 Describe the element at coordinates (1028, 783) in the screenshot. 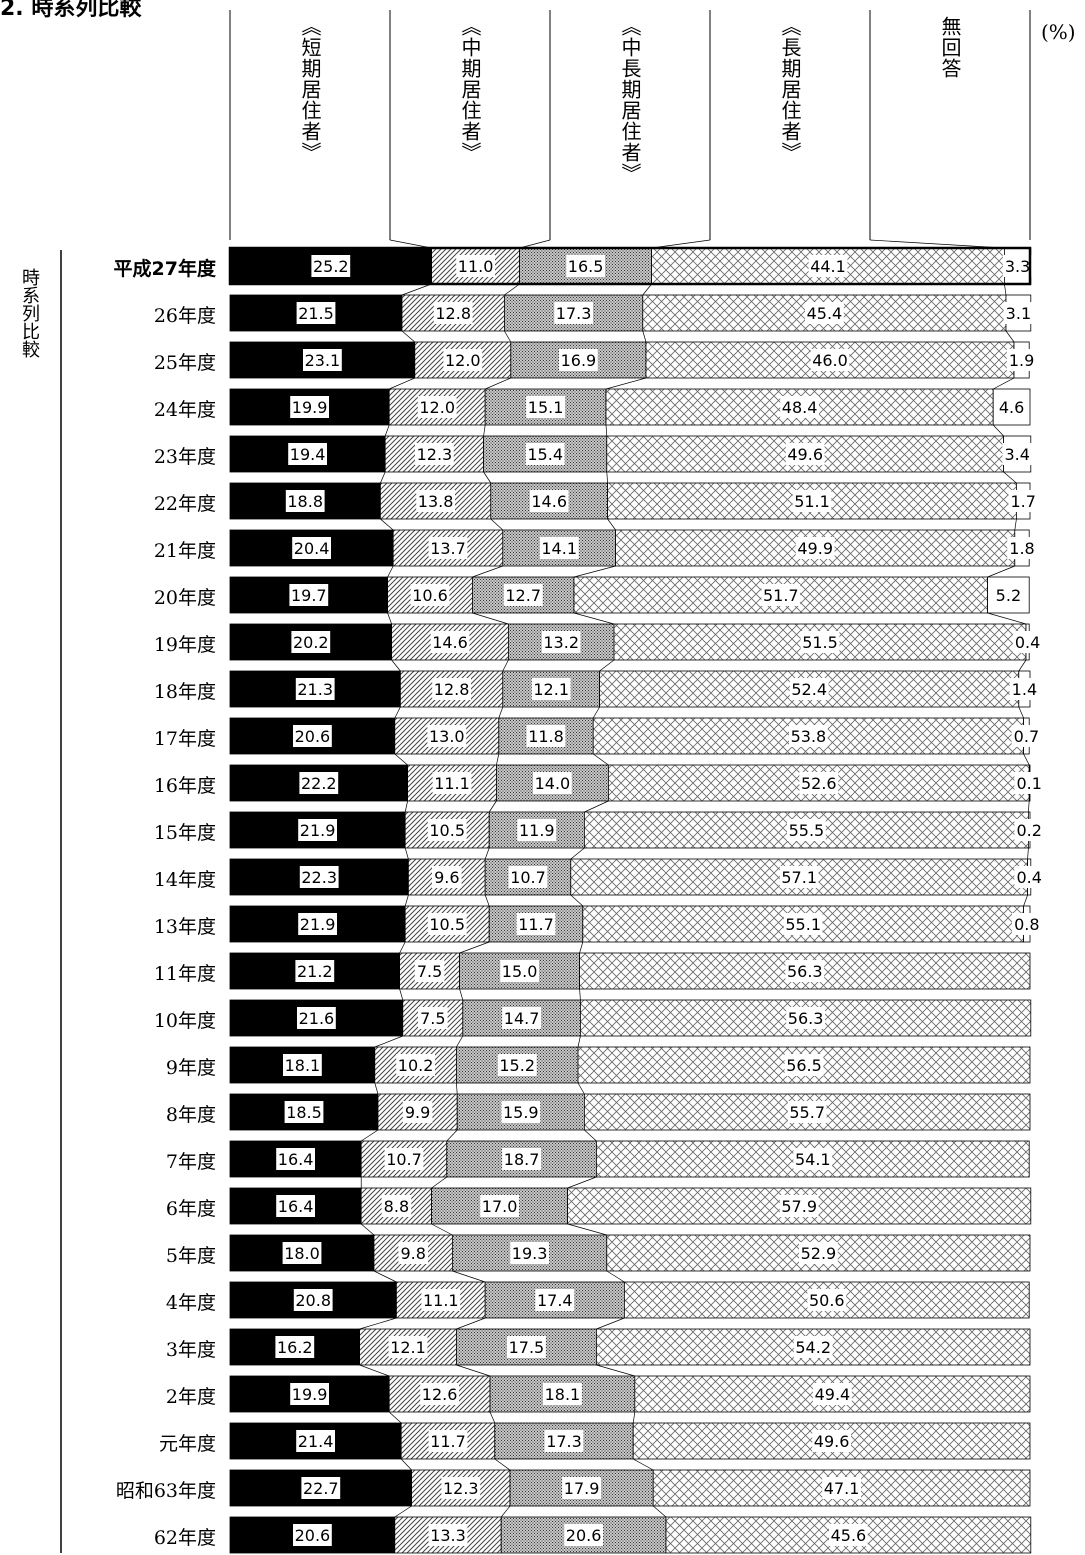

I see `data-label: 0.1` at that location.